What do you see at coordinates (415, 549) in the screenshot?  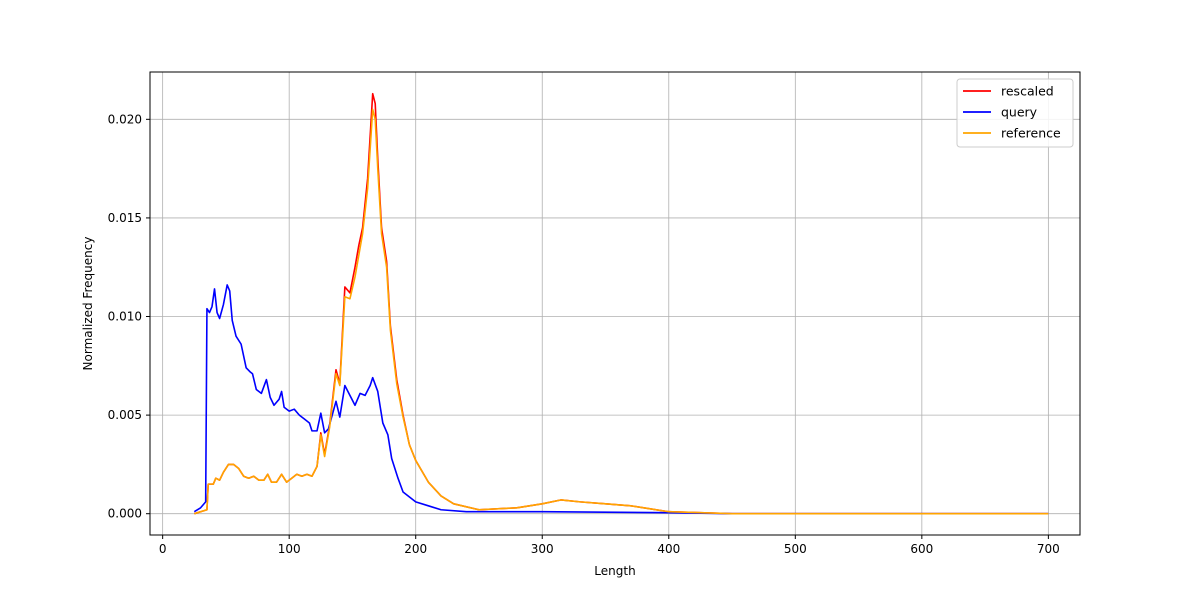 I see `x-tick-label: 200` at bounding box center [415, 549].